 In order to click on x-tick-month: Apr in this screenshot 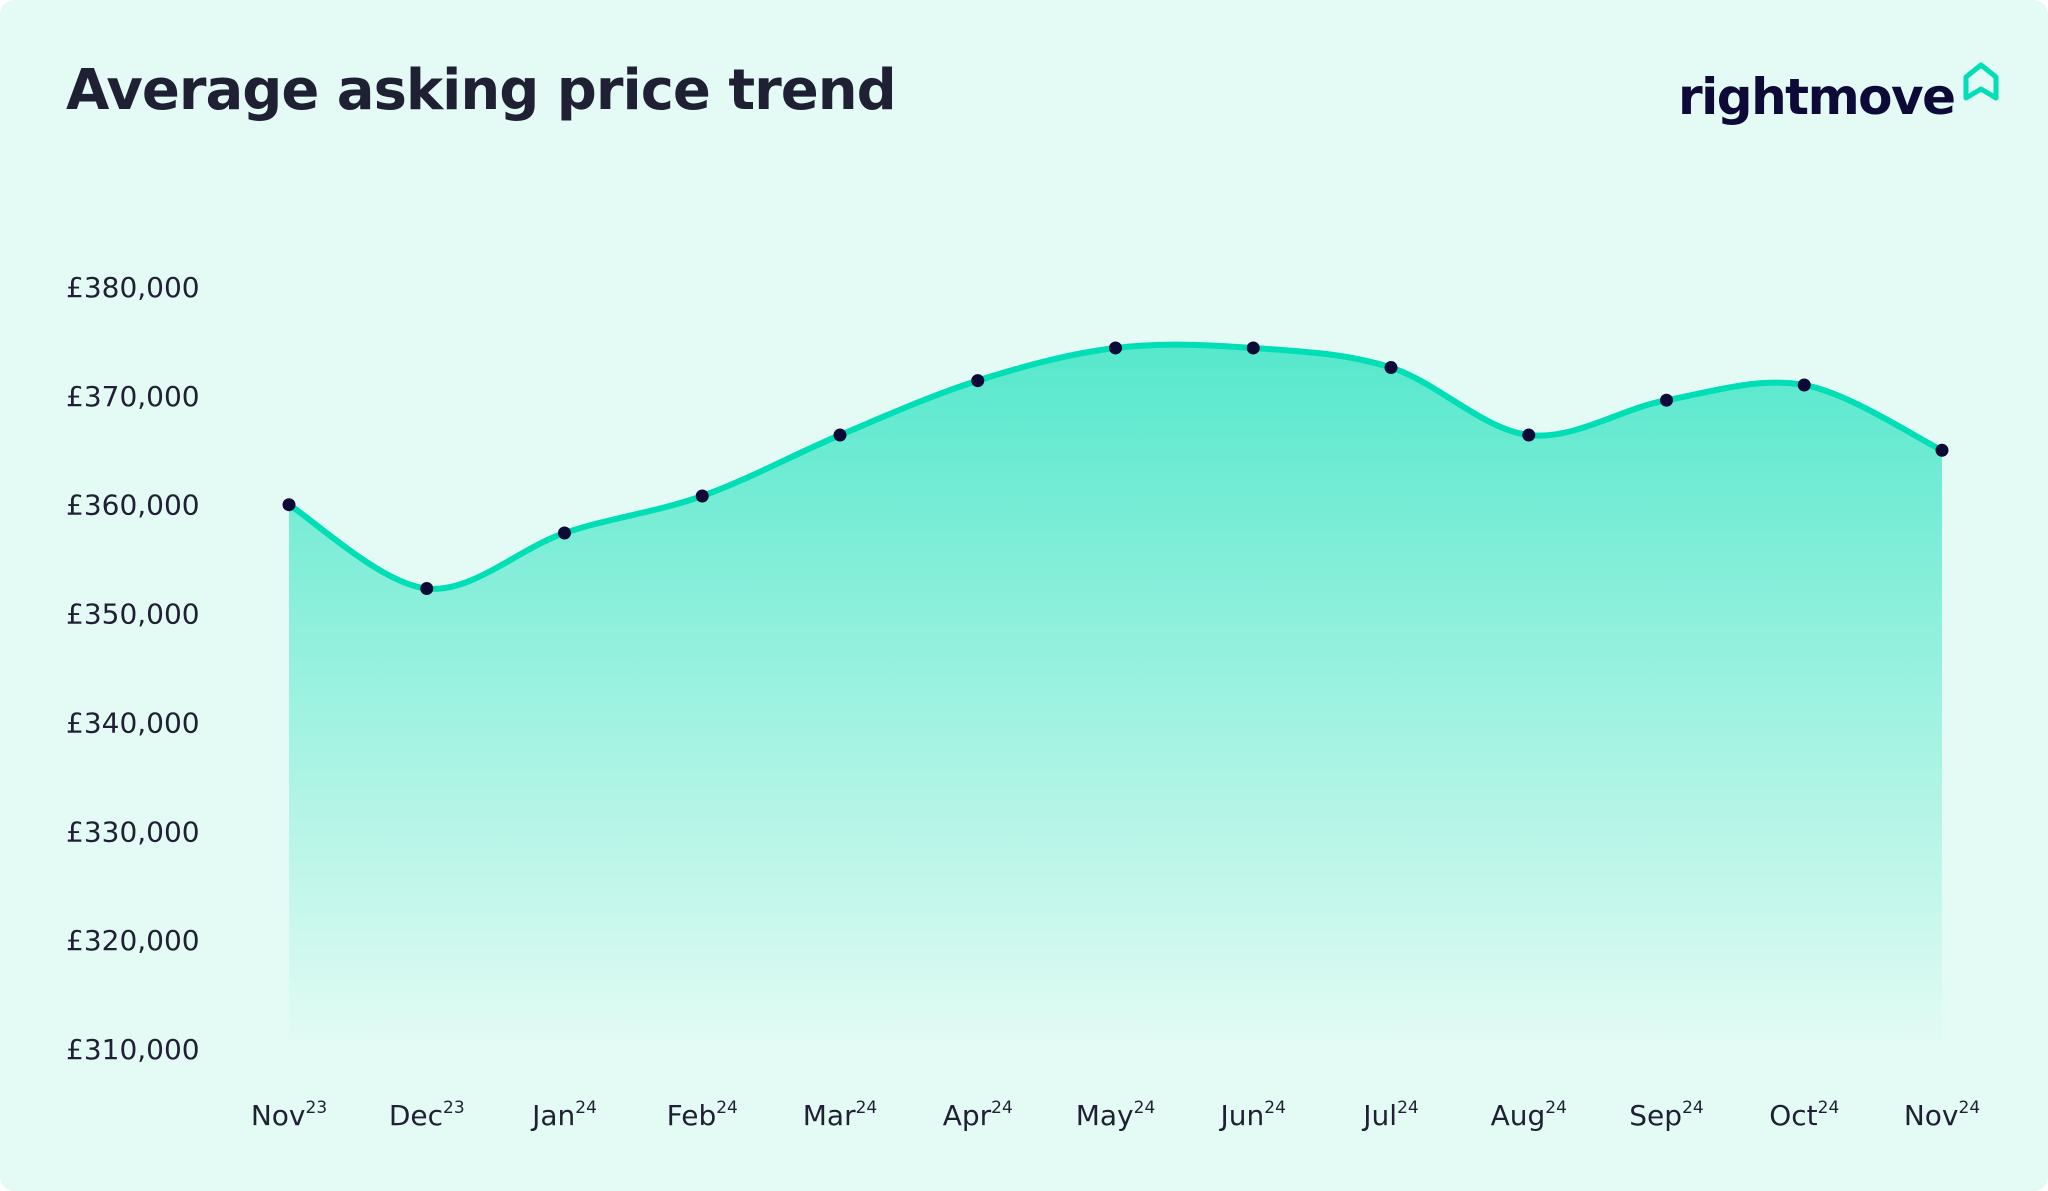, I will do `click(967, 1115)`.